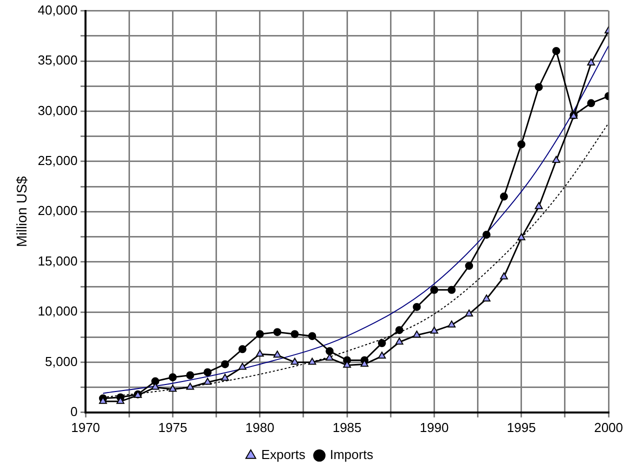 This screenshot has width=626, height=476. What do you see at coordinates (58, 210) in the screenshot?
I see `y-tick-label: 20,000` at bounding box center [58, 210].